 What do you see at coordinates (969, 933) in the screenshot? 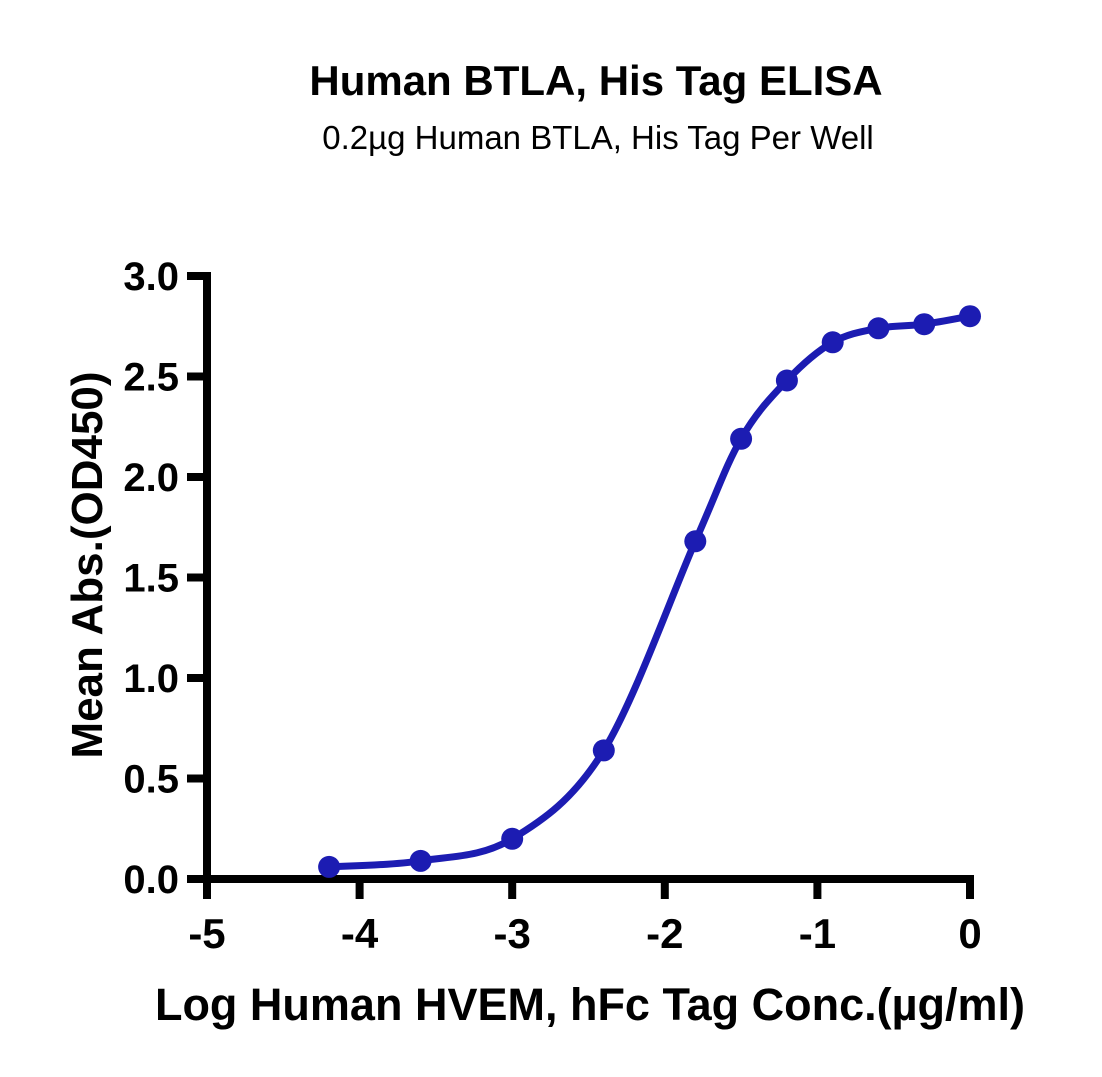
I see `x-tick-label: 0` at bounding box center [969, 933].